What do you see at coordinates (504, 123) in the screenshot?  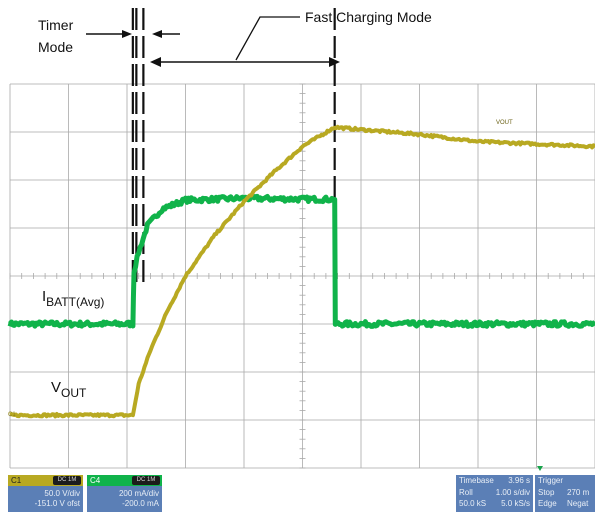 I see `vout-trace-tag: VOUT` at bounding box center [504, 123].